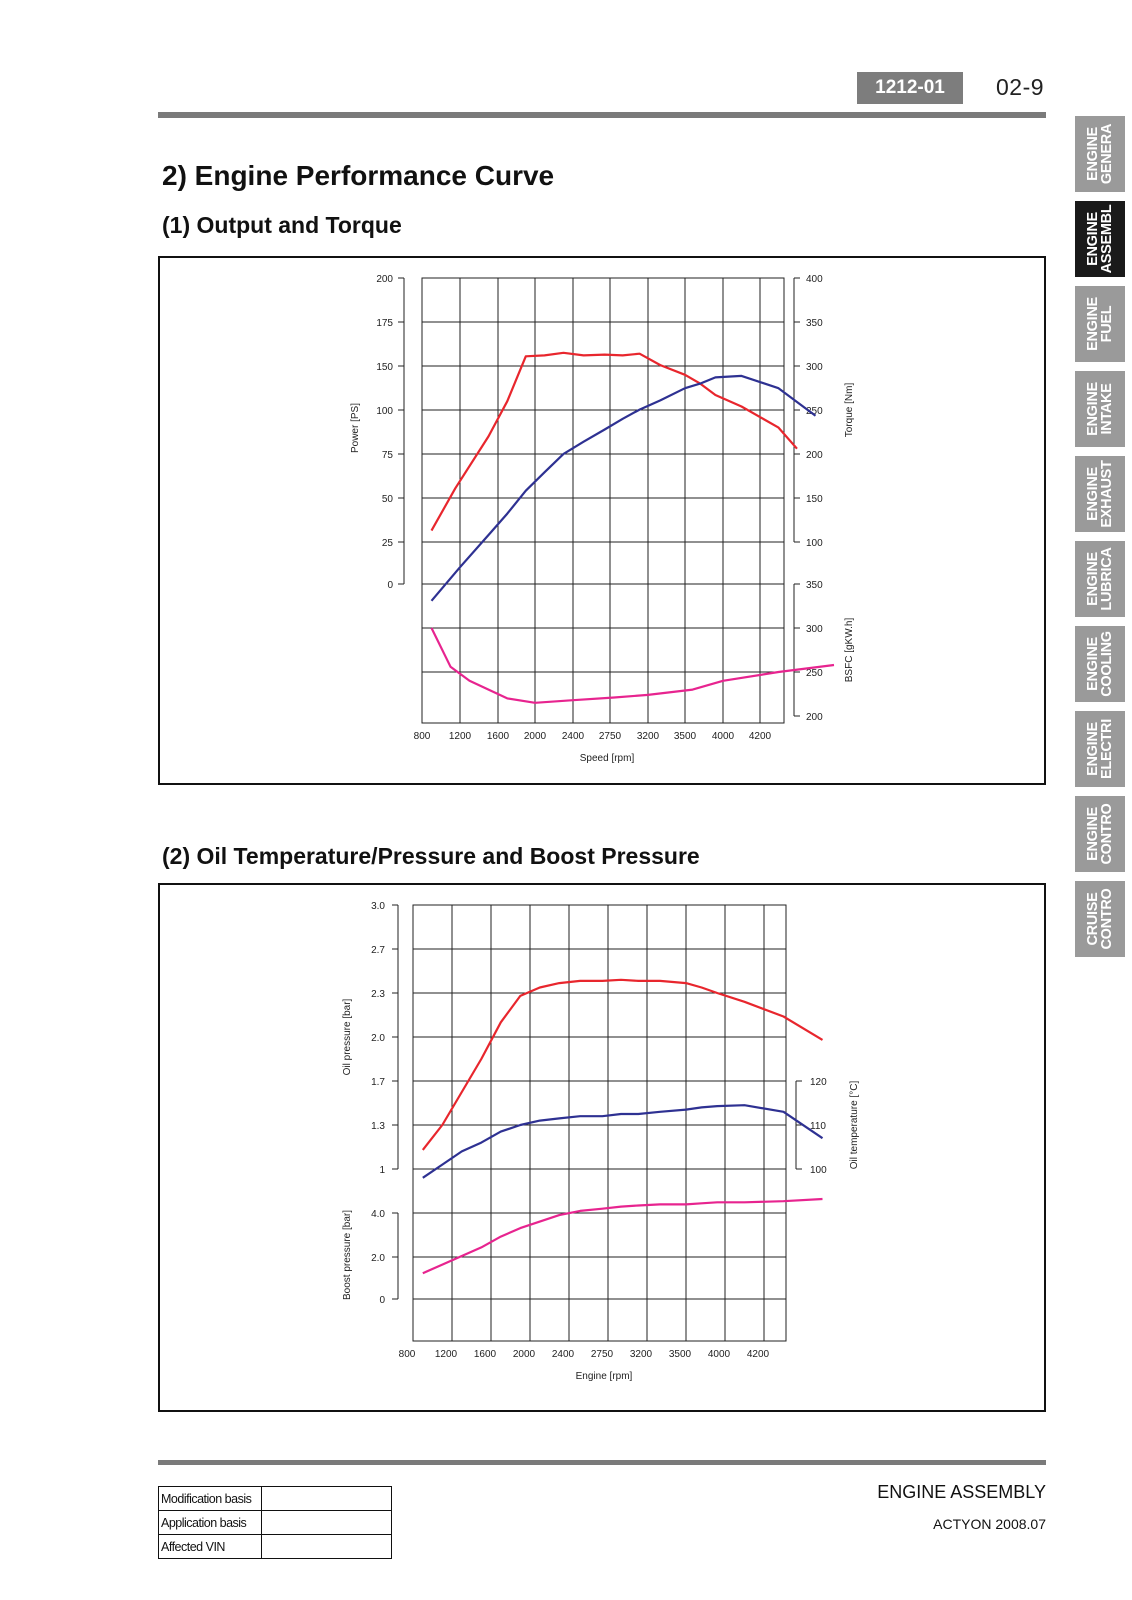 This screenshot has height=1600, width=1132. What do you see at coordinates (378, 1038) in the screenshot?
I see `oil-pressure-tick-label: 2.0` at bounding box center [378, 1038].